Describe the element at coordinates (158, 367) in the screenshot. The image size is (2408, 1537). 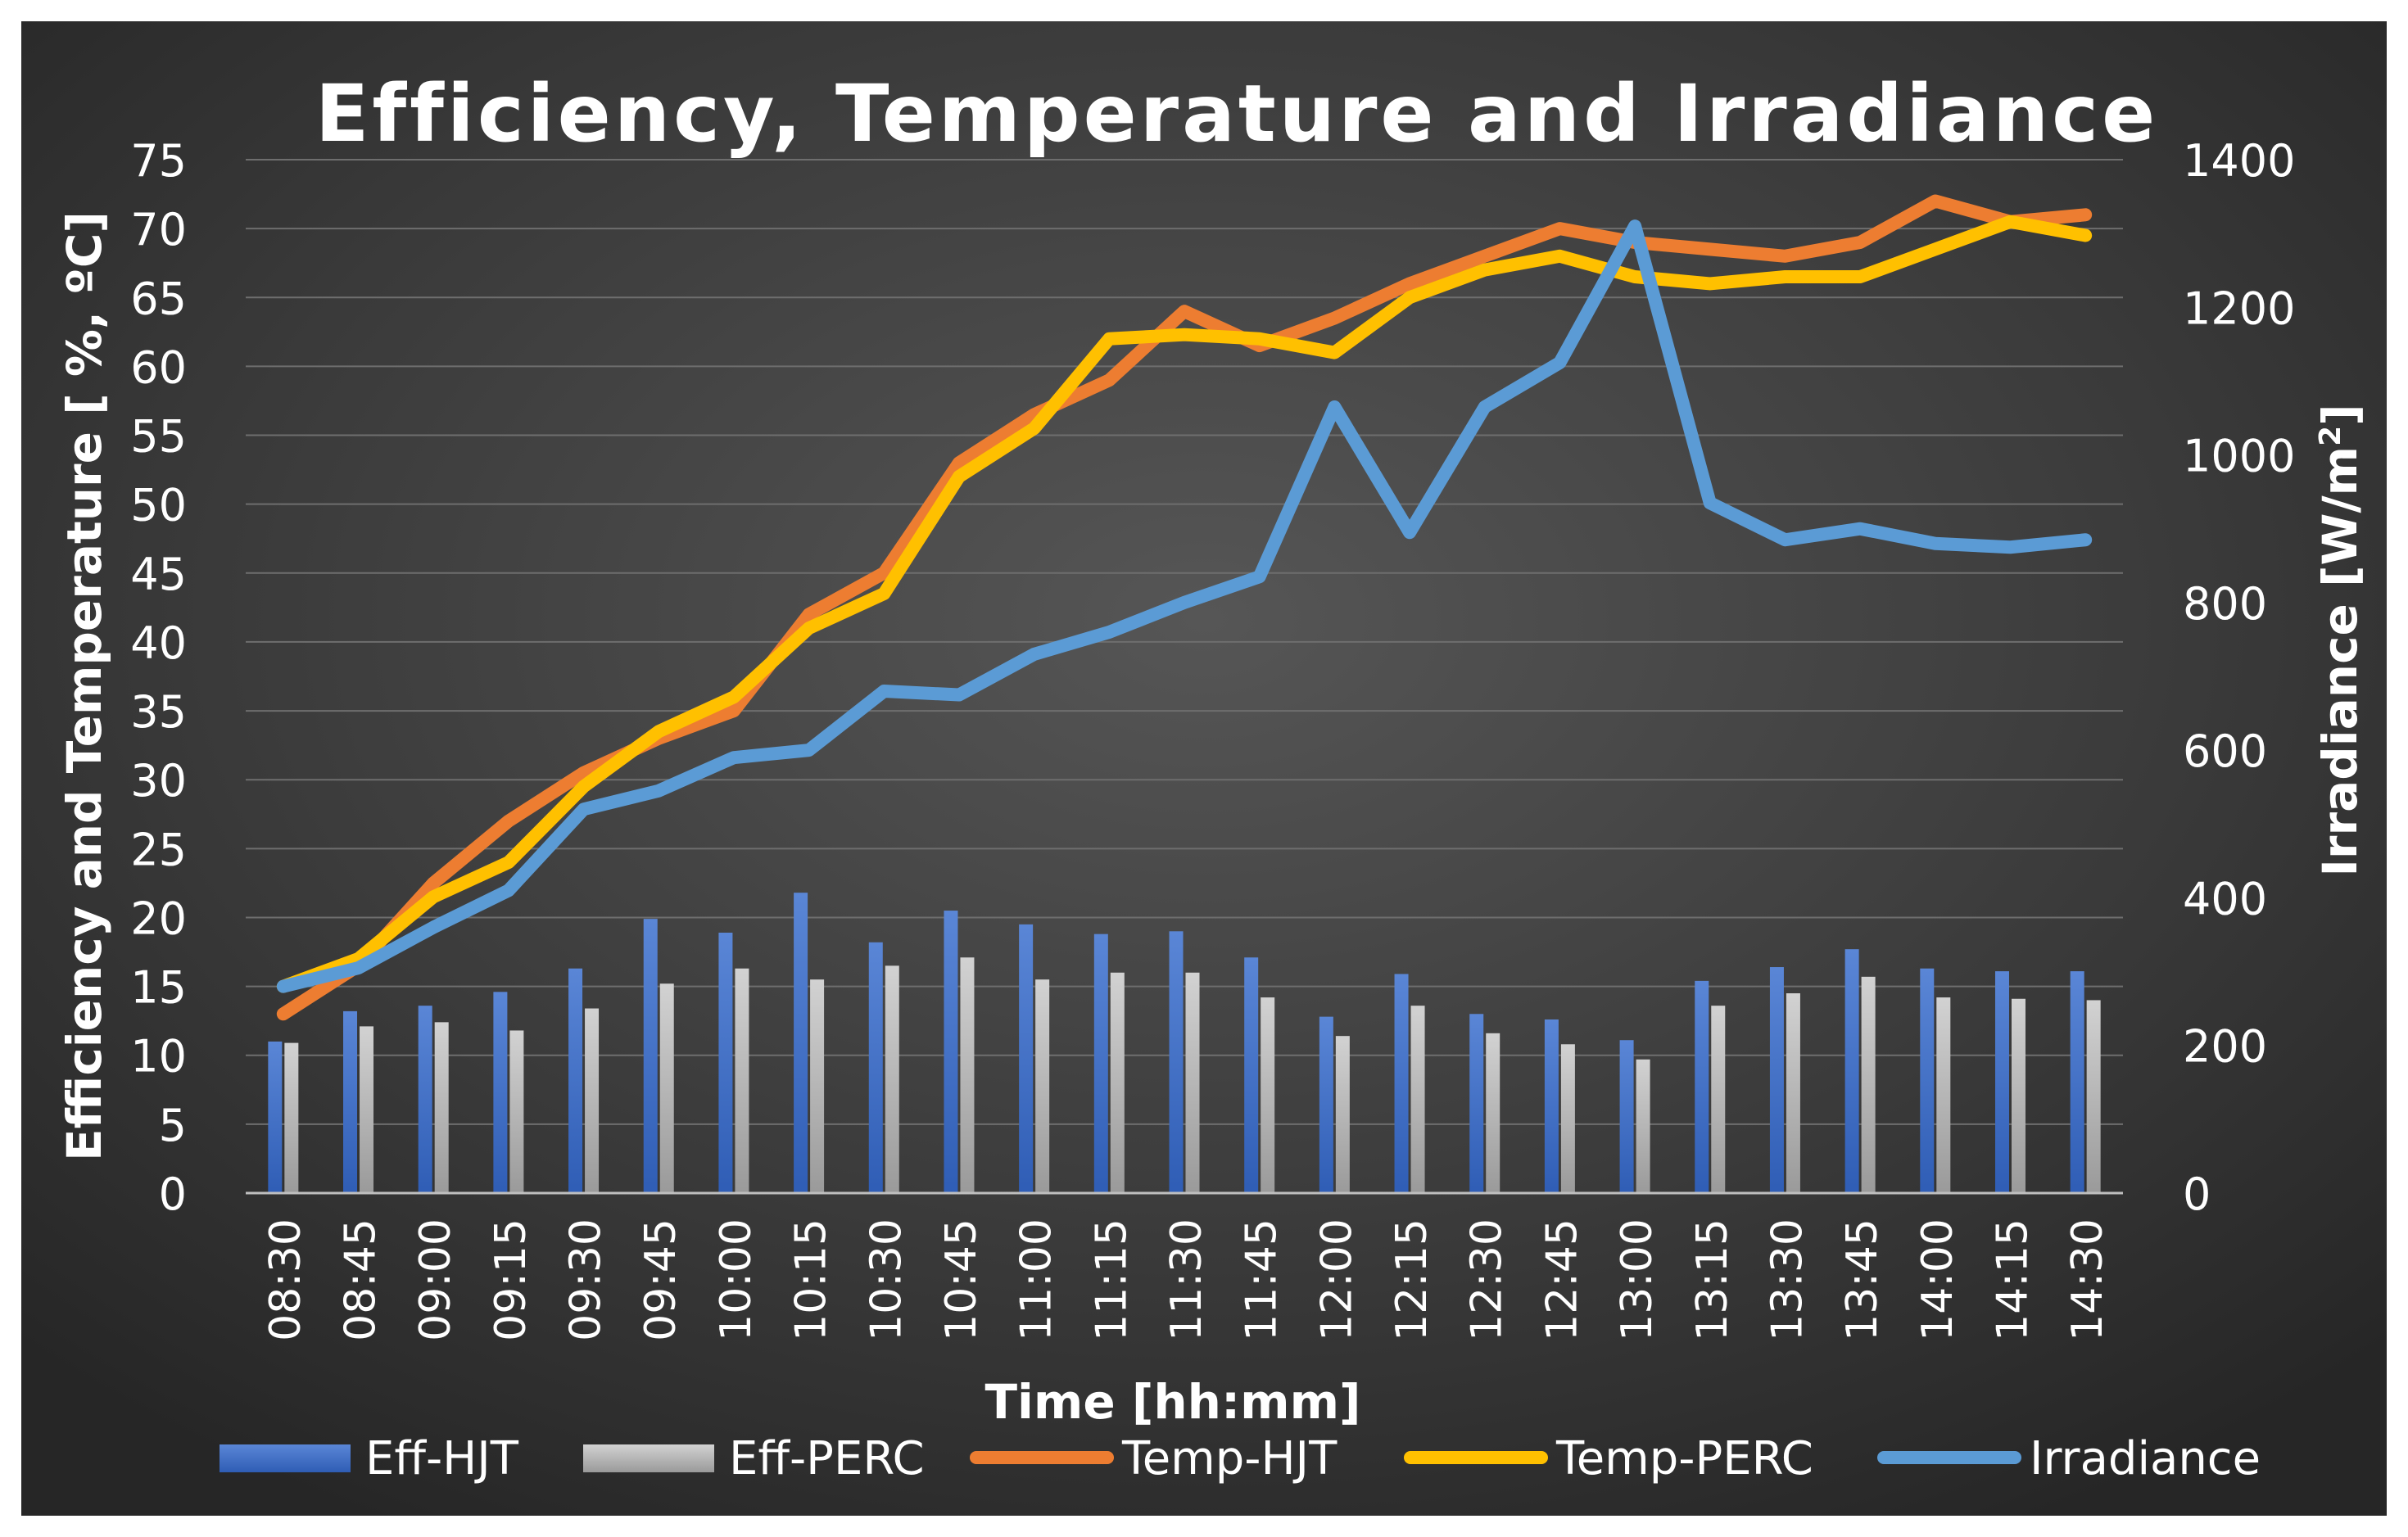
I see `y-tick-label: 60` at that location.